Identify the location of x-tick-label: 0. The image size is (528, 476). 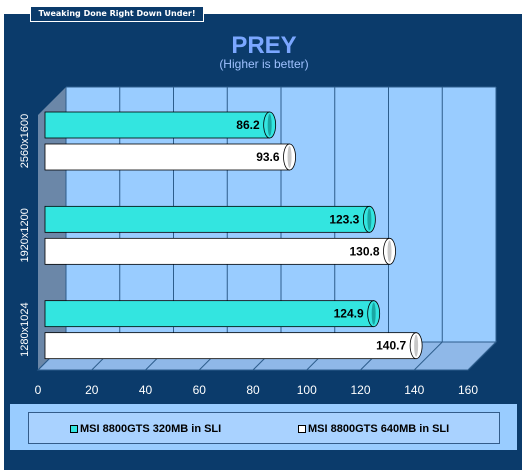
(38, 390).